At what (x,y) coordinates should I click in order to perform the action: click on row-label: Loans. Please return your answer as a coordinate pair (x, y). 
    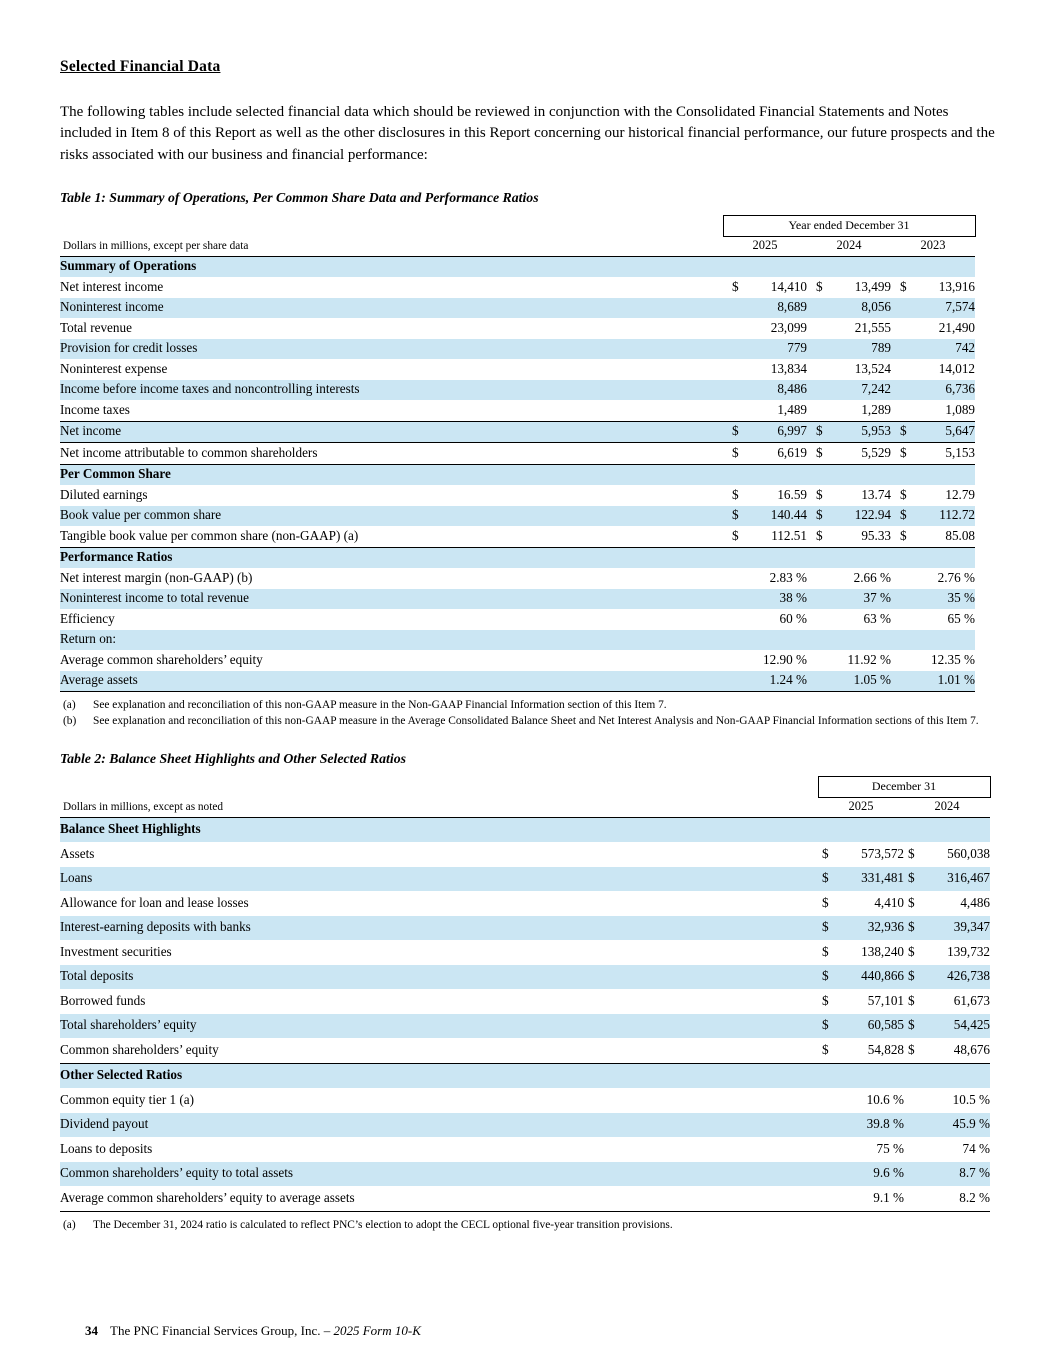
    Looking at the image, I should click on (76, 878).